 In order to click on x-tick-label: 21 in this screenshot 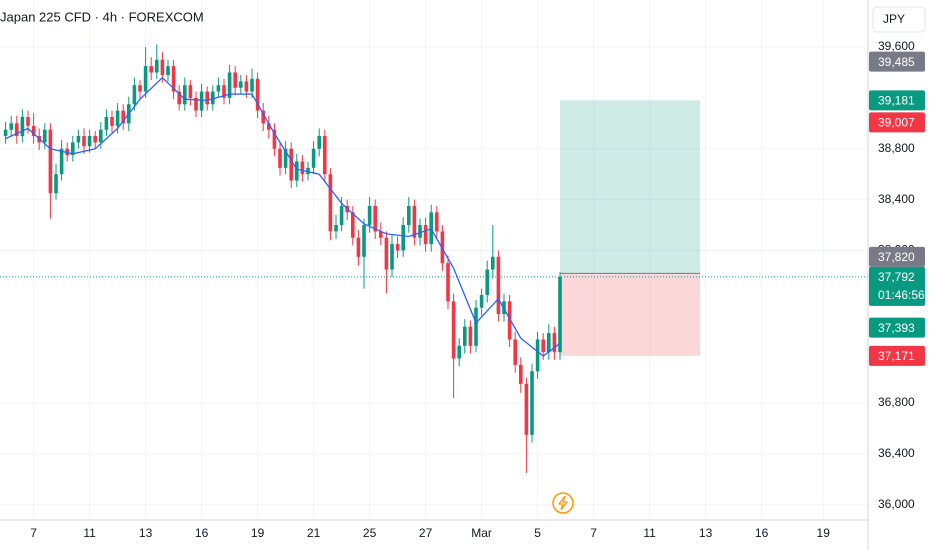, I will do `click(314, 533)`.